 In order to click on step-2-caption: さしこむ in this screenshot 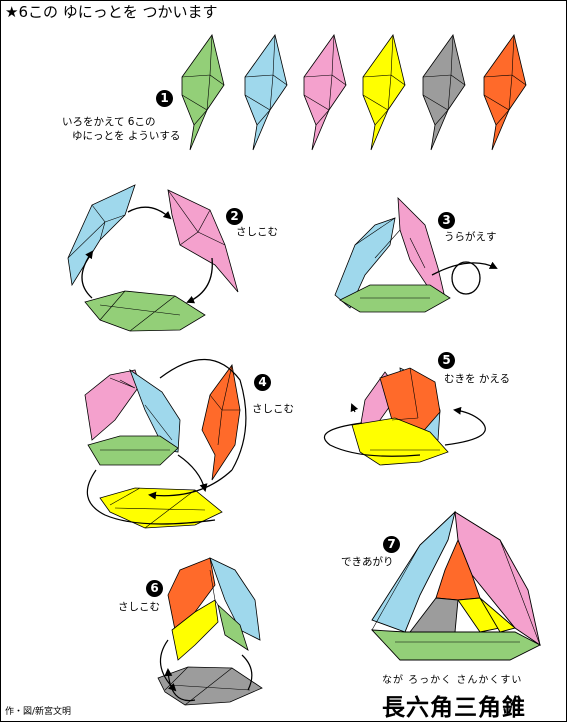, I will do `click(257, 232)`.